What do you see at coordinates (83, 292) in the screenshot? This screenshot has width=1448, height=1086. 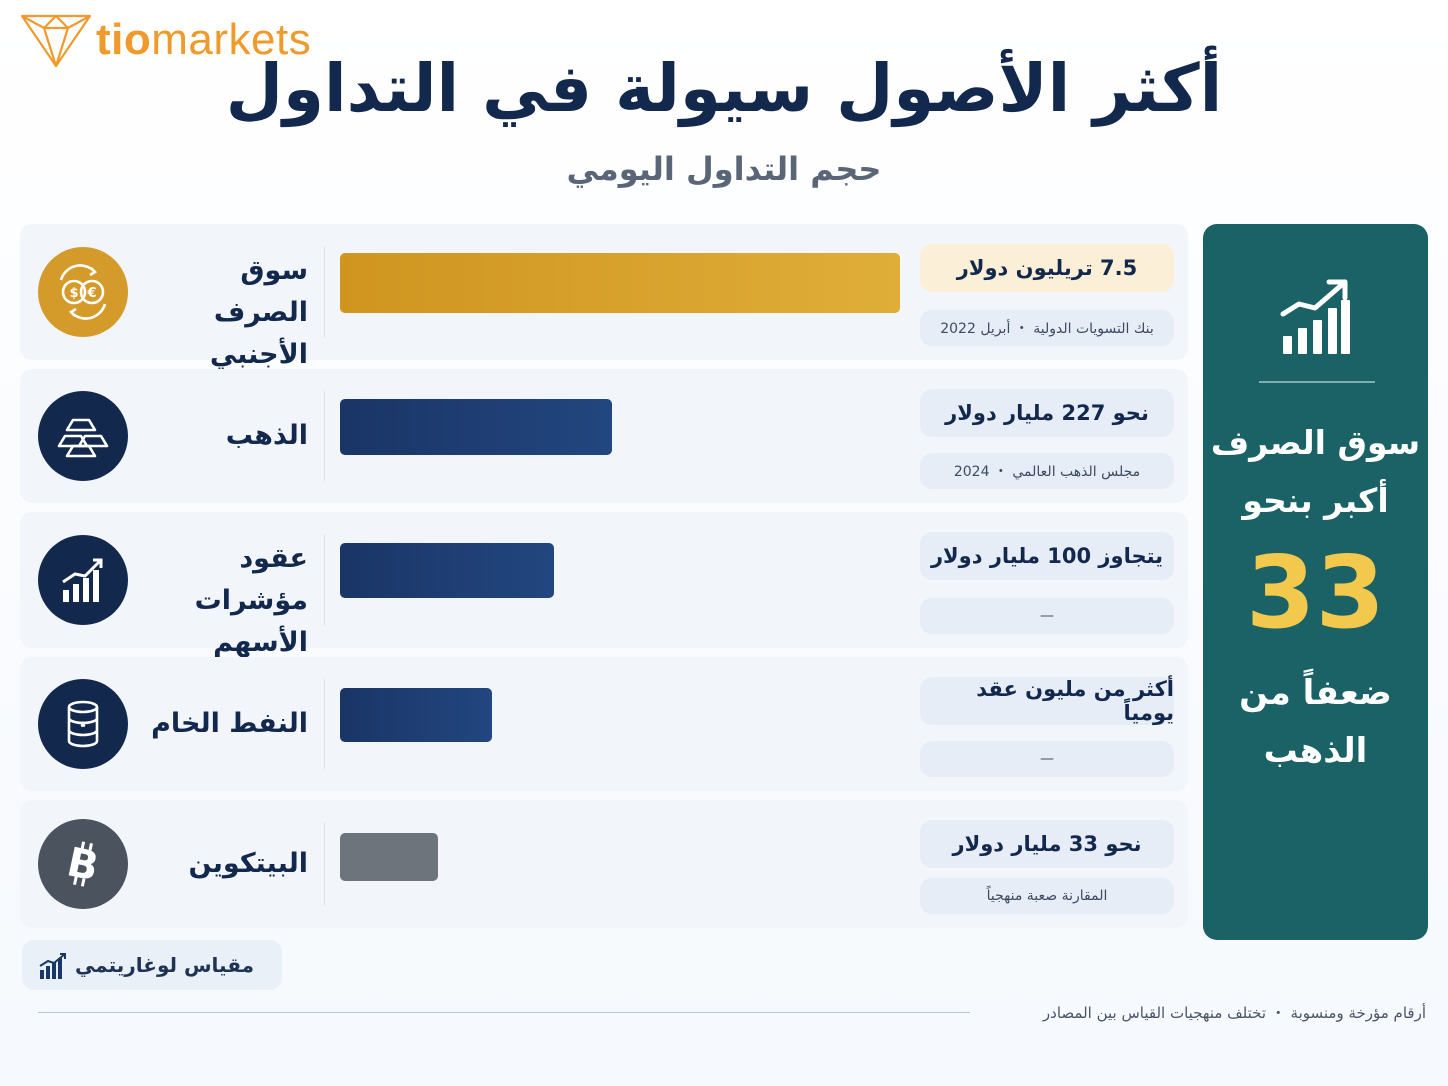 I see `currency-exchange-icon: $ €` at bounding box center [83, 292].